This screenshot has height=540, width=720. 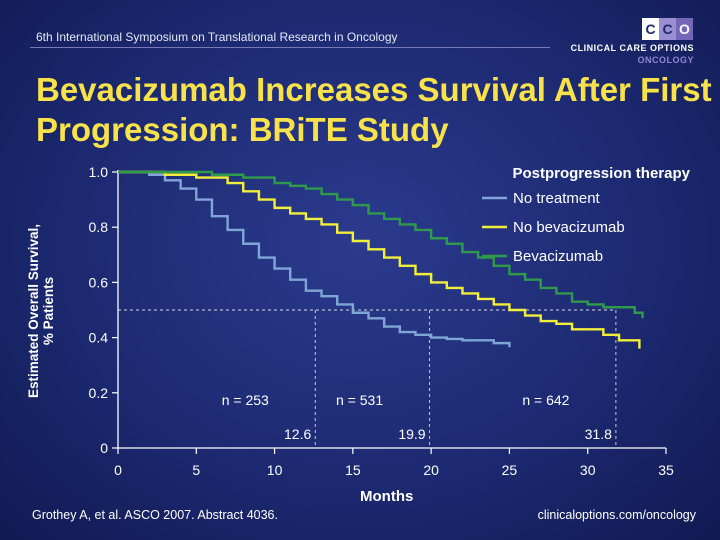 What do you see at coordinates (359, 400) in the screenshot?
I see `sample-size-label: n = 531` at bounding box center [359, 400].